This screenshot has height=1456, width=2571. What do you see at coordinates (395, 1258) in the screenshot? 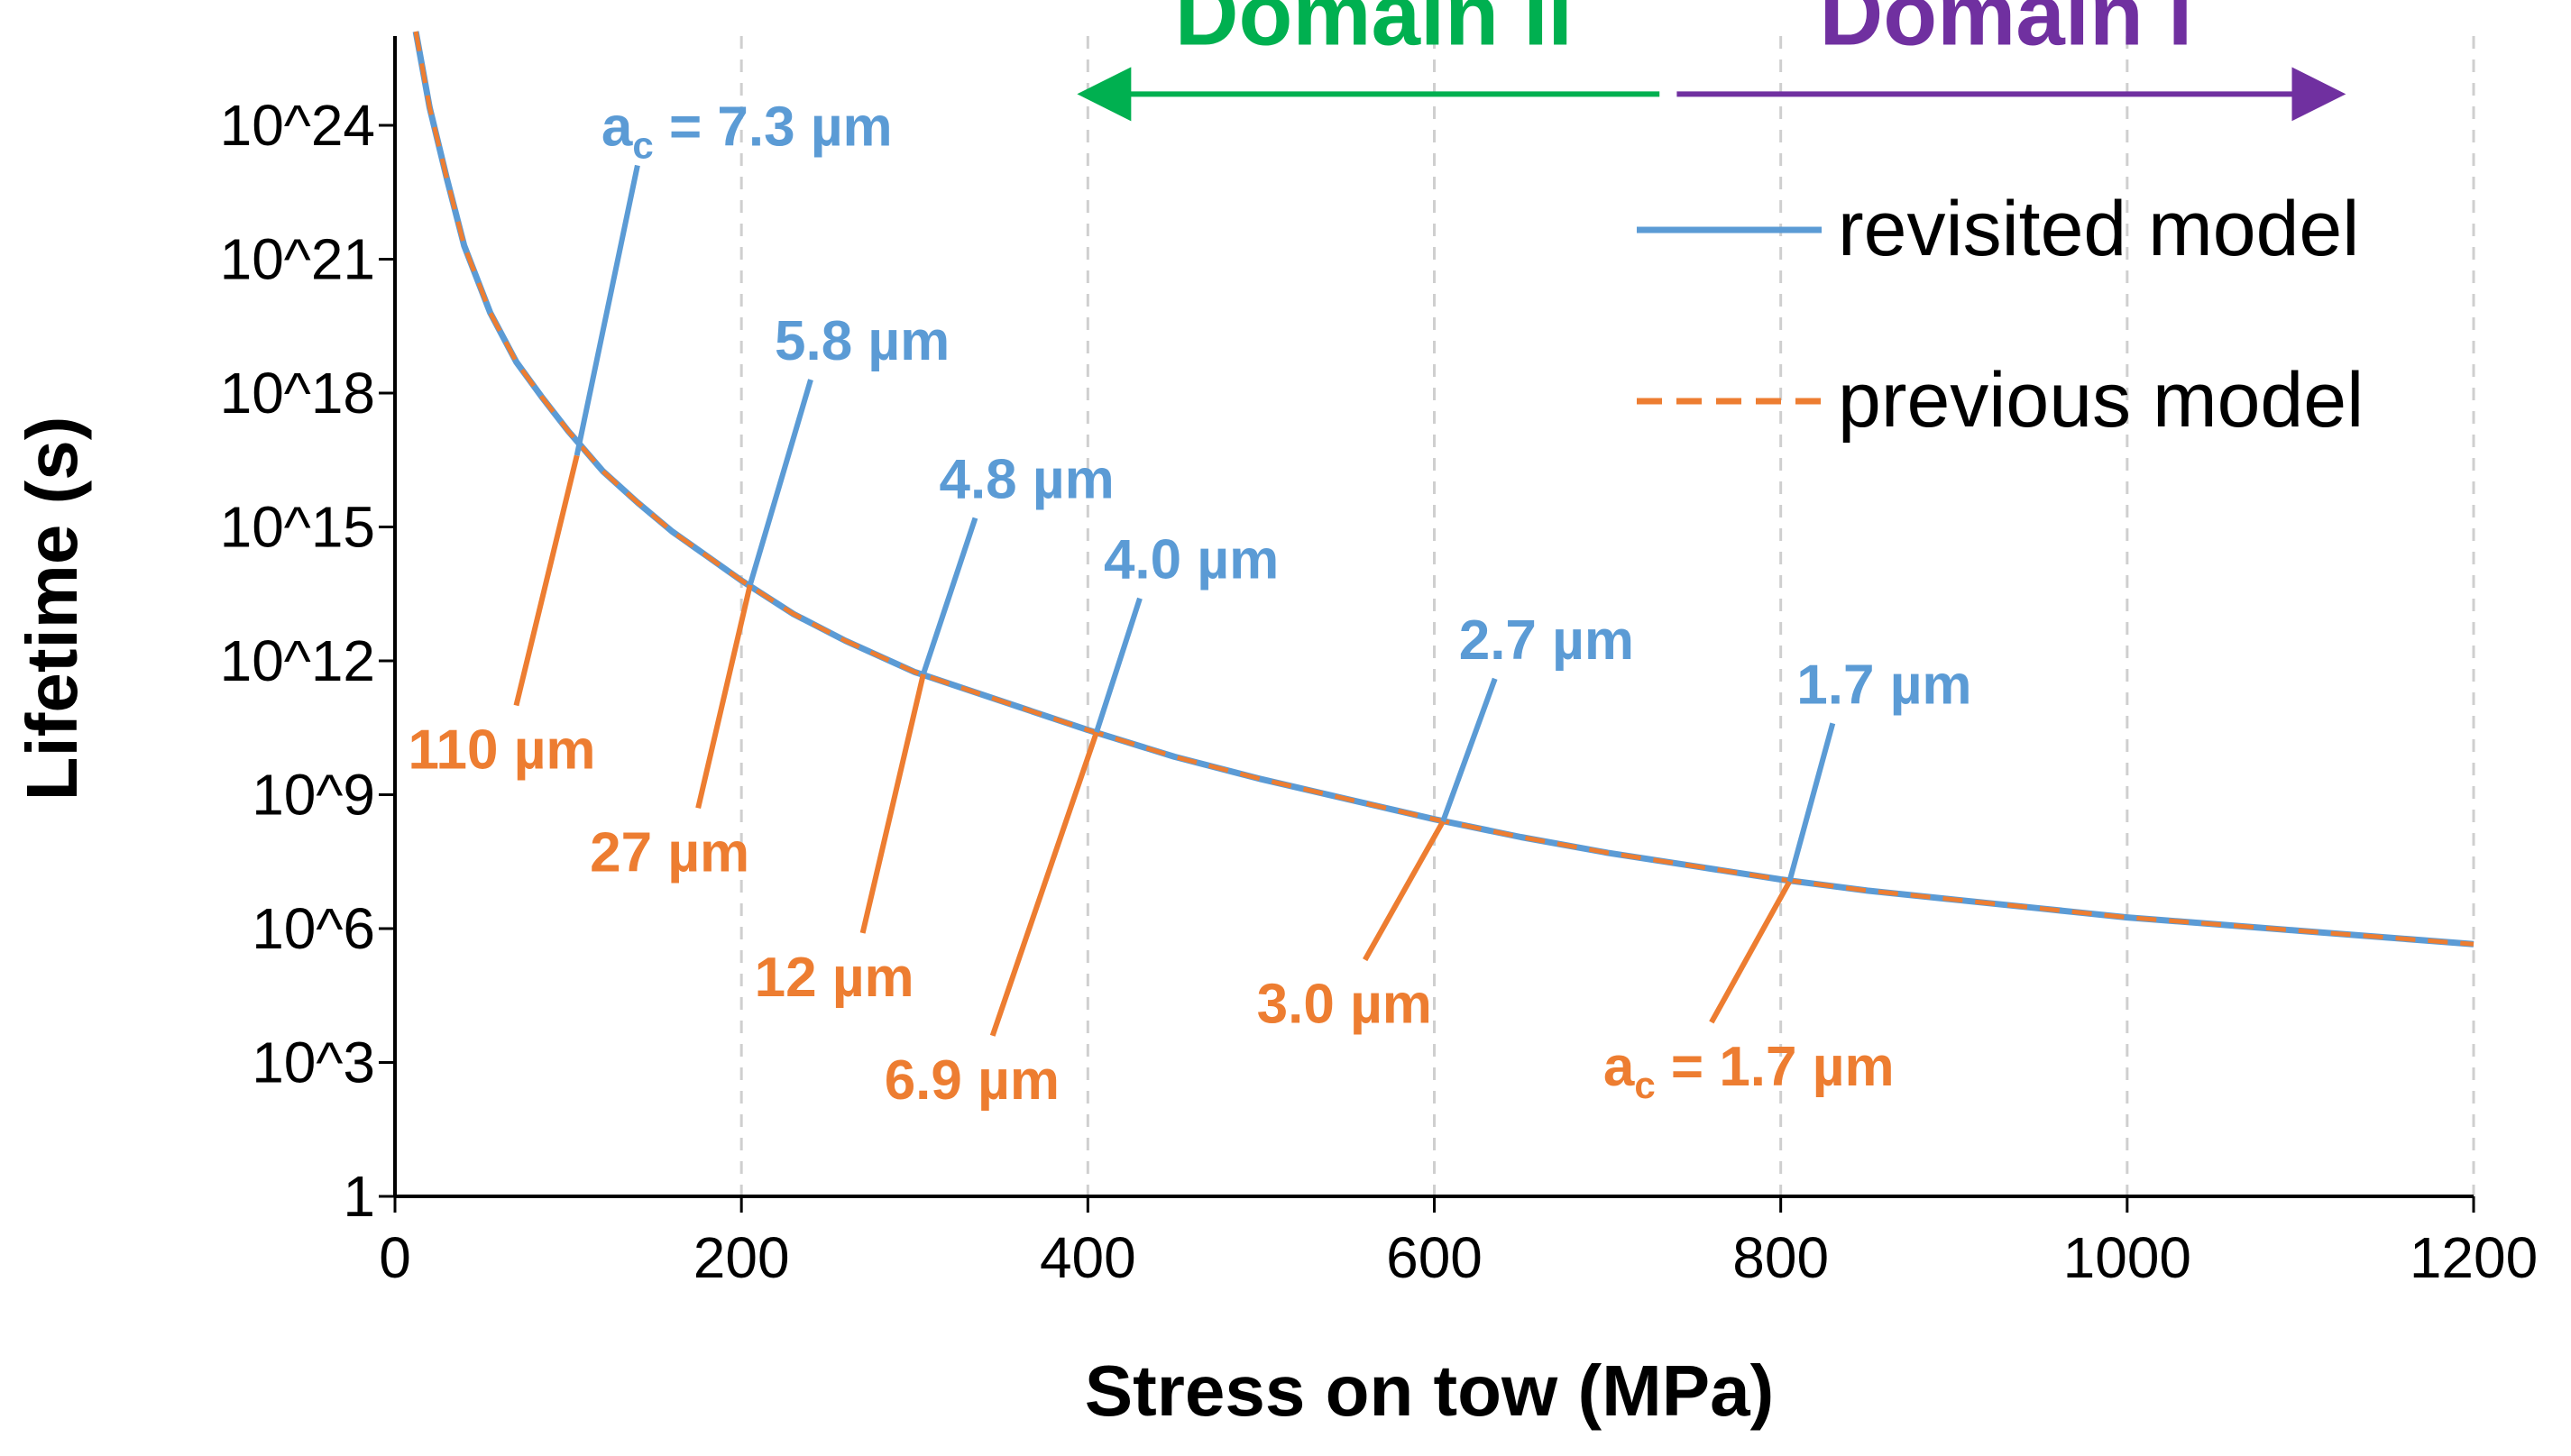
I see `x-tick-label: 0` at bounding box center [395, 1258].